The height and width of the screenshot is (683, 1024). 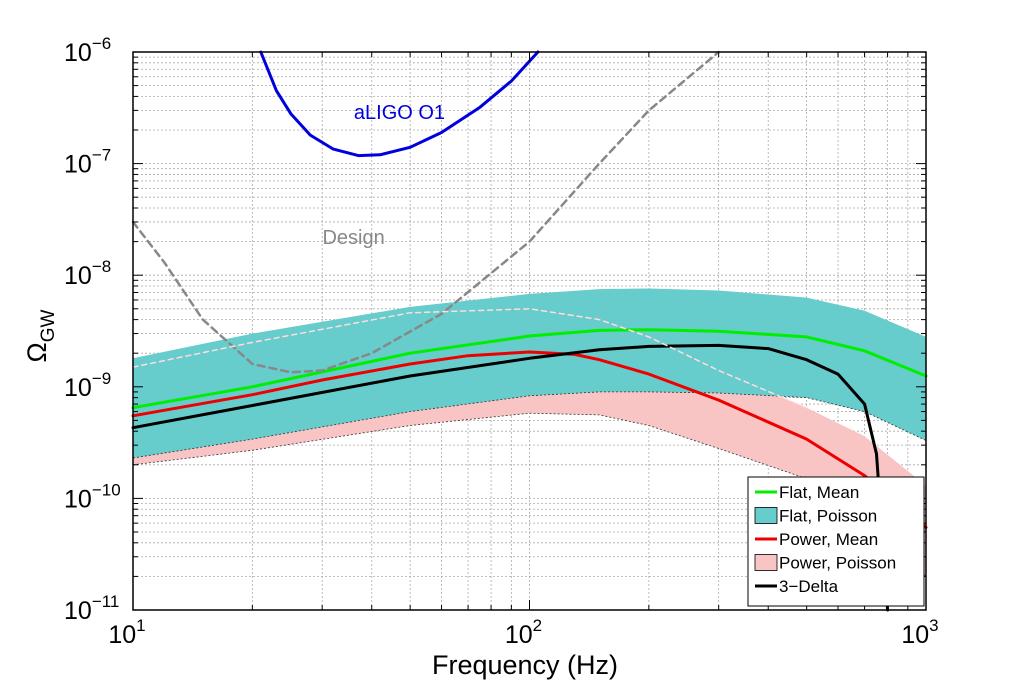 I want to click on legend-label: Flat, Mean, so click(x=819, y=492).